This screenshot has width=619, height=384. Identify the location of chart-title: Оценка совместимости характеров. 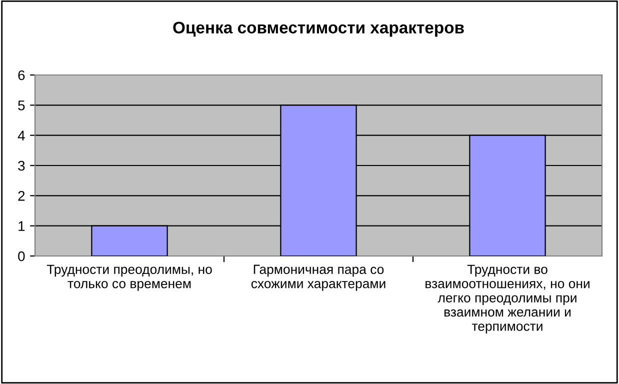
(318, 29).